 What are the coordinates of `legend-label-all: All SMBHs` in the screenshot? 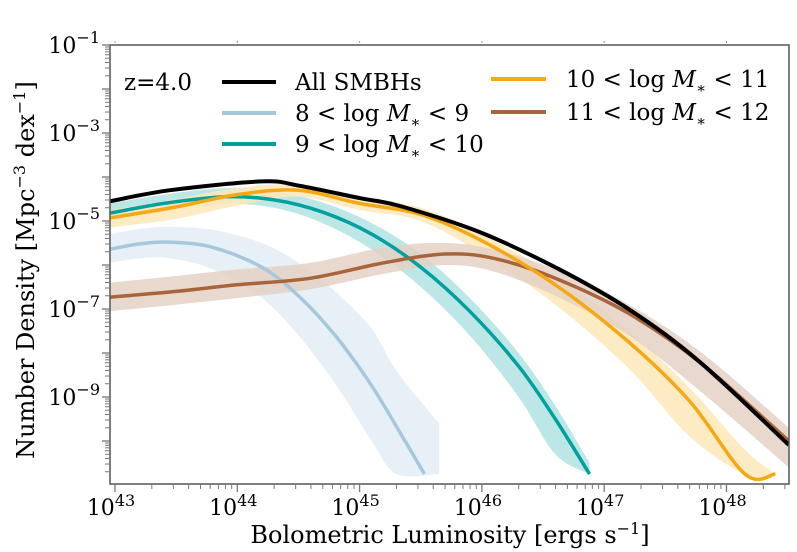 It's located at (358, 83).